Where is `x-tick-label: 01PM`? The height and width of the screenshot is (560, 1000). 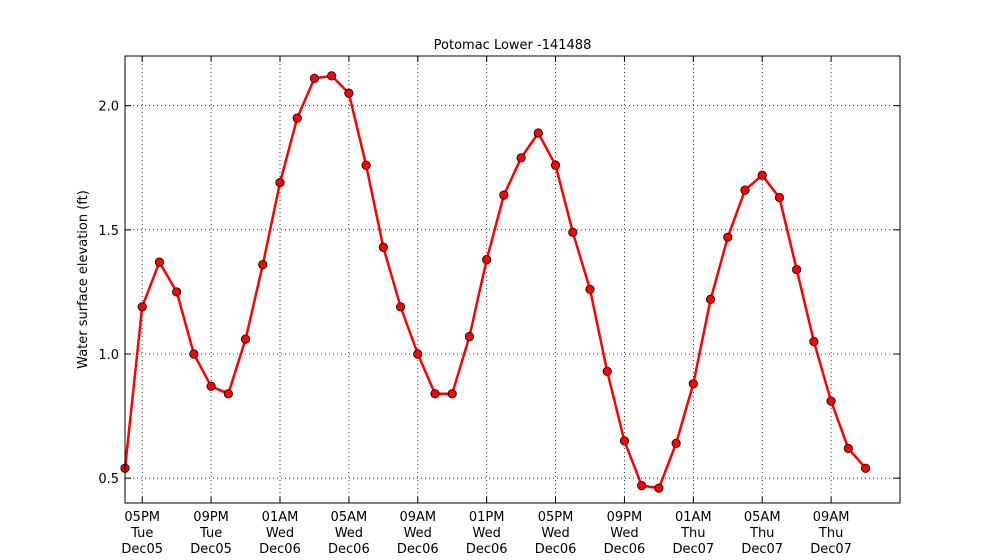 x-tick-label: 01PM is located at coordinates (487, 517).